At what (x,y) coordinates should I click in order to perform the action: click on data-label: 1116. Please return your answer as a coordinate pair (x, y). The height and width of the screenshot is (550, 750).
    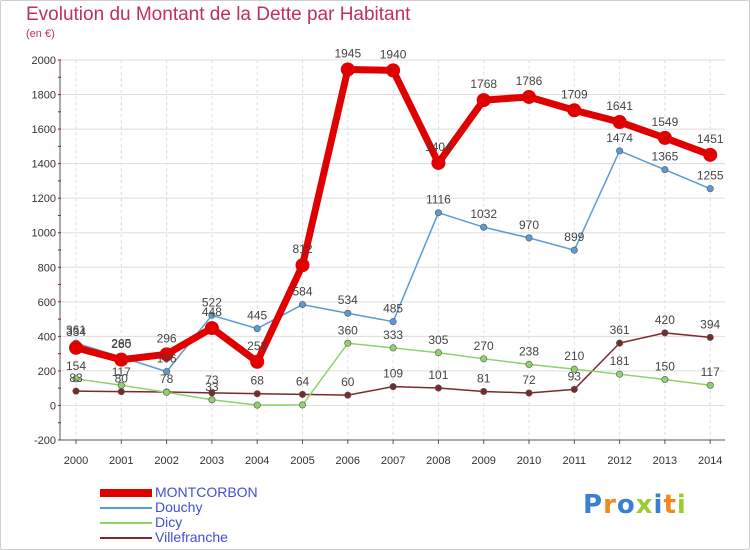
    Looking at the image, I should click on (438, 200).